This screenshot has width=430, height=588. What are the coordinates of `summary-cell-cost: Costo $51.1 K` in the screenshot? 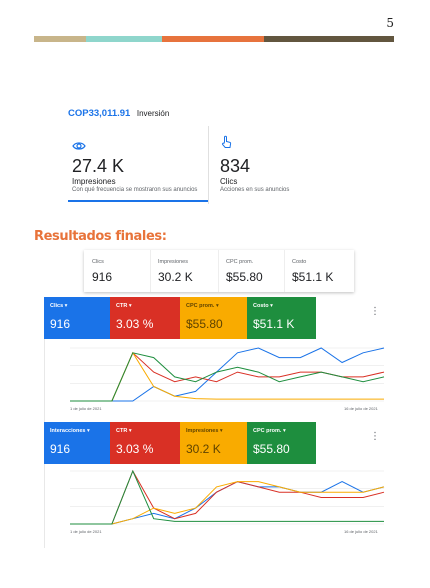 It's located at (319, 271).